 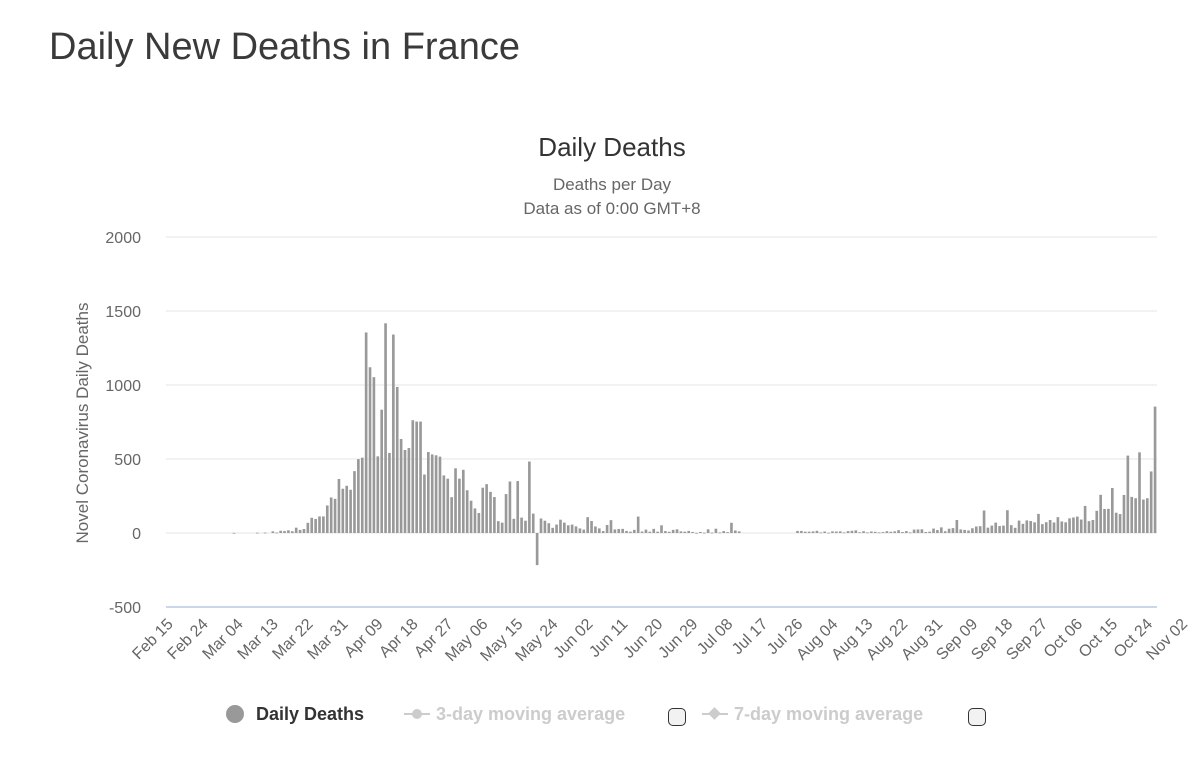 I want to click on checkbox-3-day-average, so click(x=677, y=717).